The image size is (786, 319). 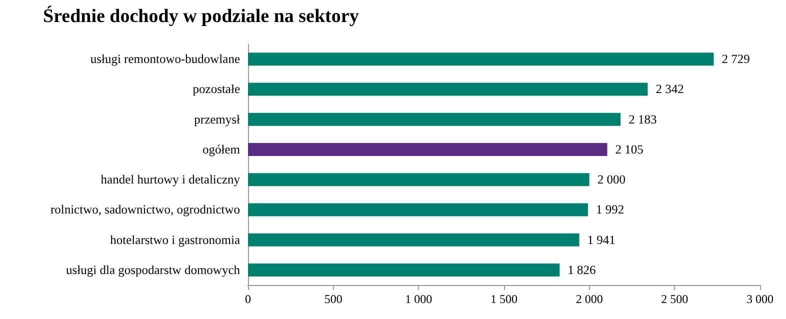 What do you see at coordinates (248, 299) in the screenshot?
I see `x-tick-label: 0` at bounding box center [248, 299].